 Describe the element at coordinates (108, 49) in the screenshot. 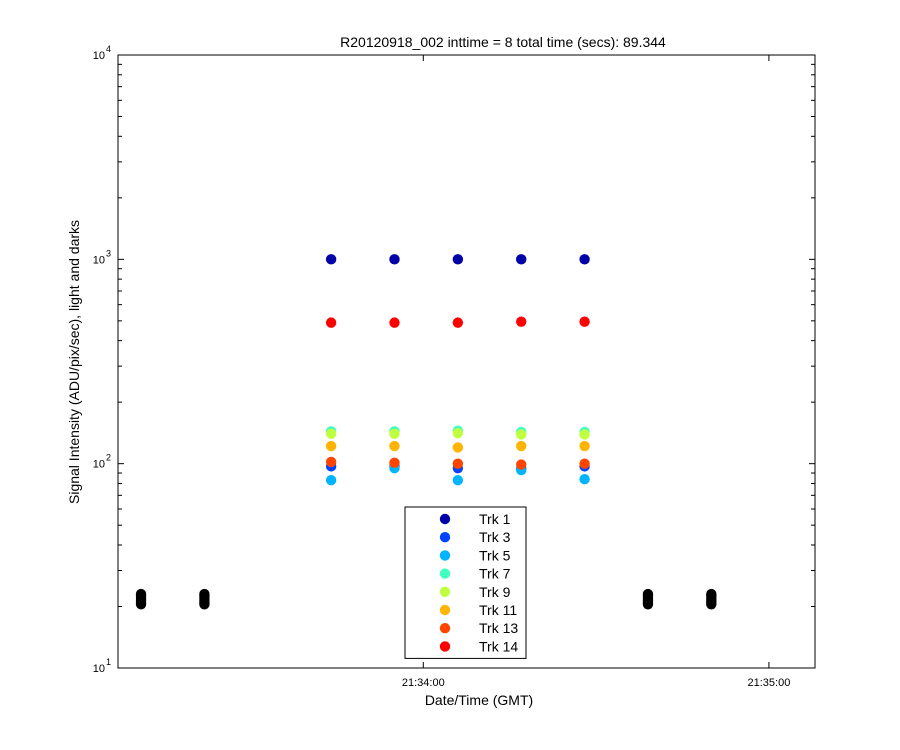

I see `y-tick-exponent: 4` at that location.